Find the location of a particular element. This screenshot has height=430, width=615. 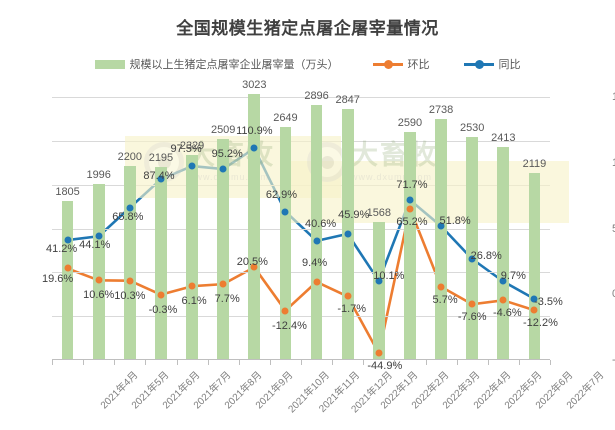

chart-legend: 规模以上生猪定点屠宰企业屠宰量（万头） 环比 同比 is located at coordinates (307, 64).